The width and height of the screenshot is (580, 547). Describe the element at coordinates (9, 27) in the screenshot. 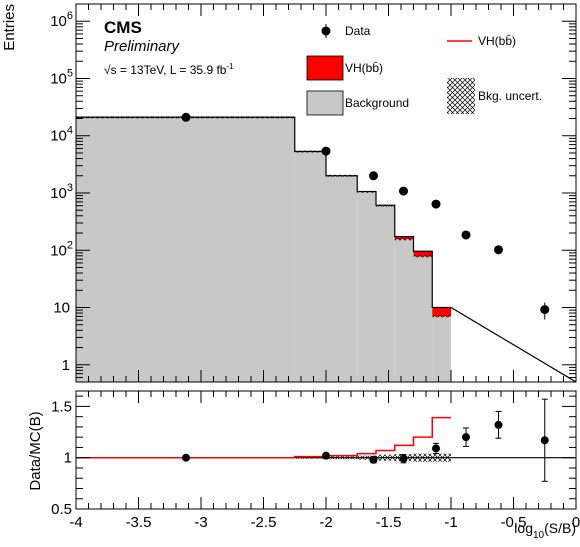

I see `y-axis-label: Entries` at that location.